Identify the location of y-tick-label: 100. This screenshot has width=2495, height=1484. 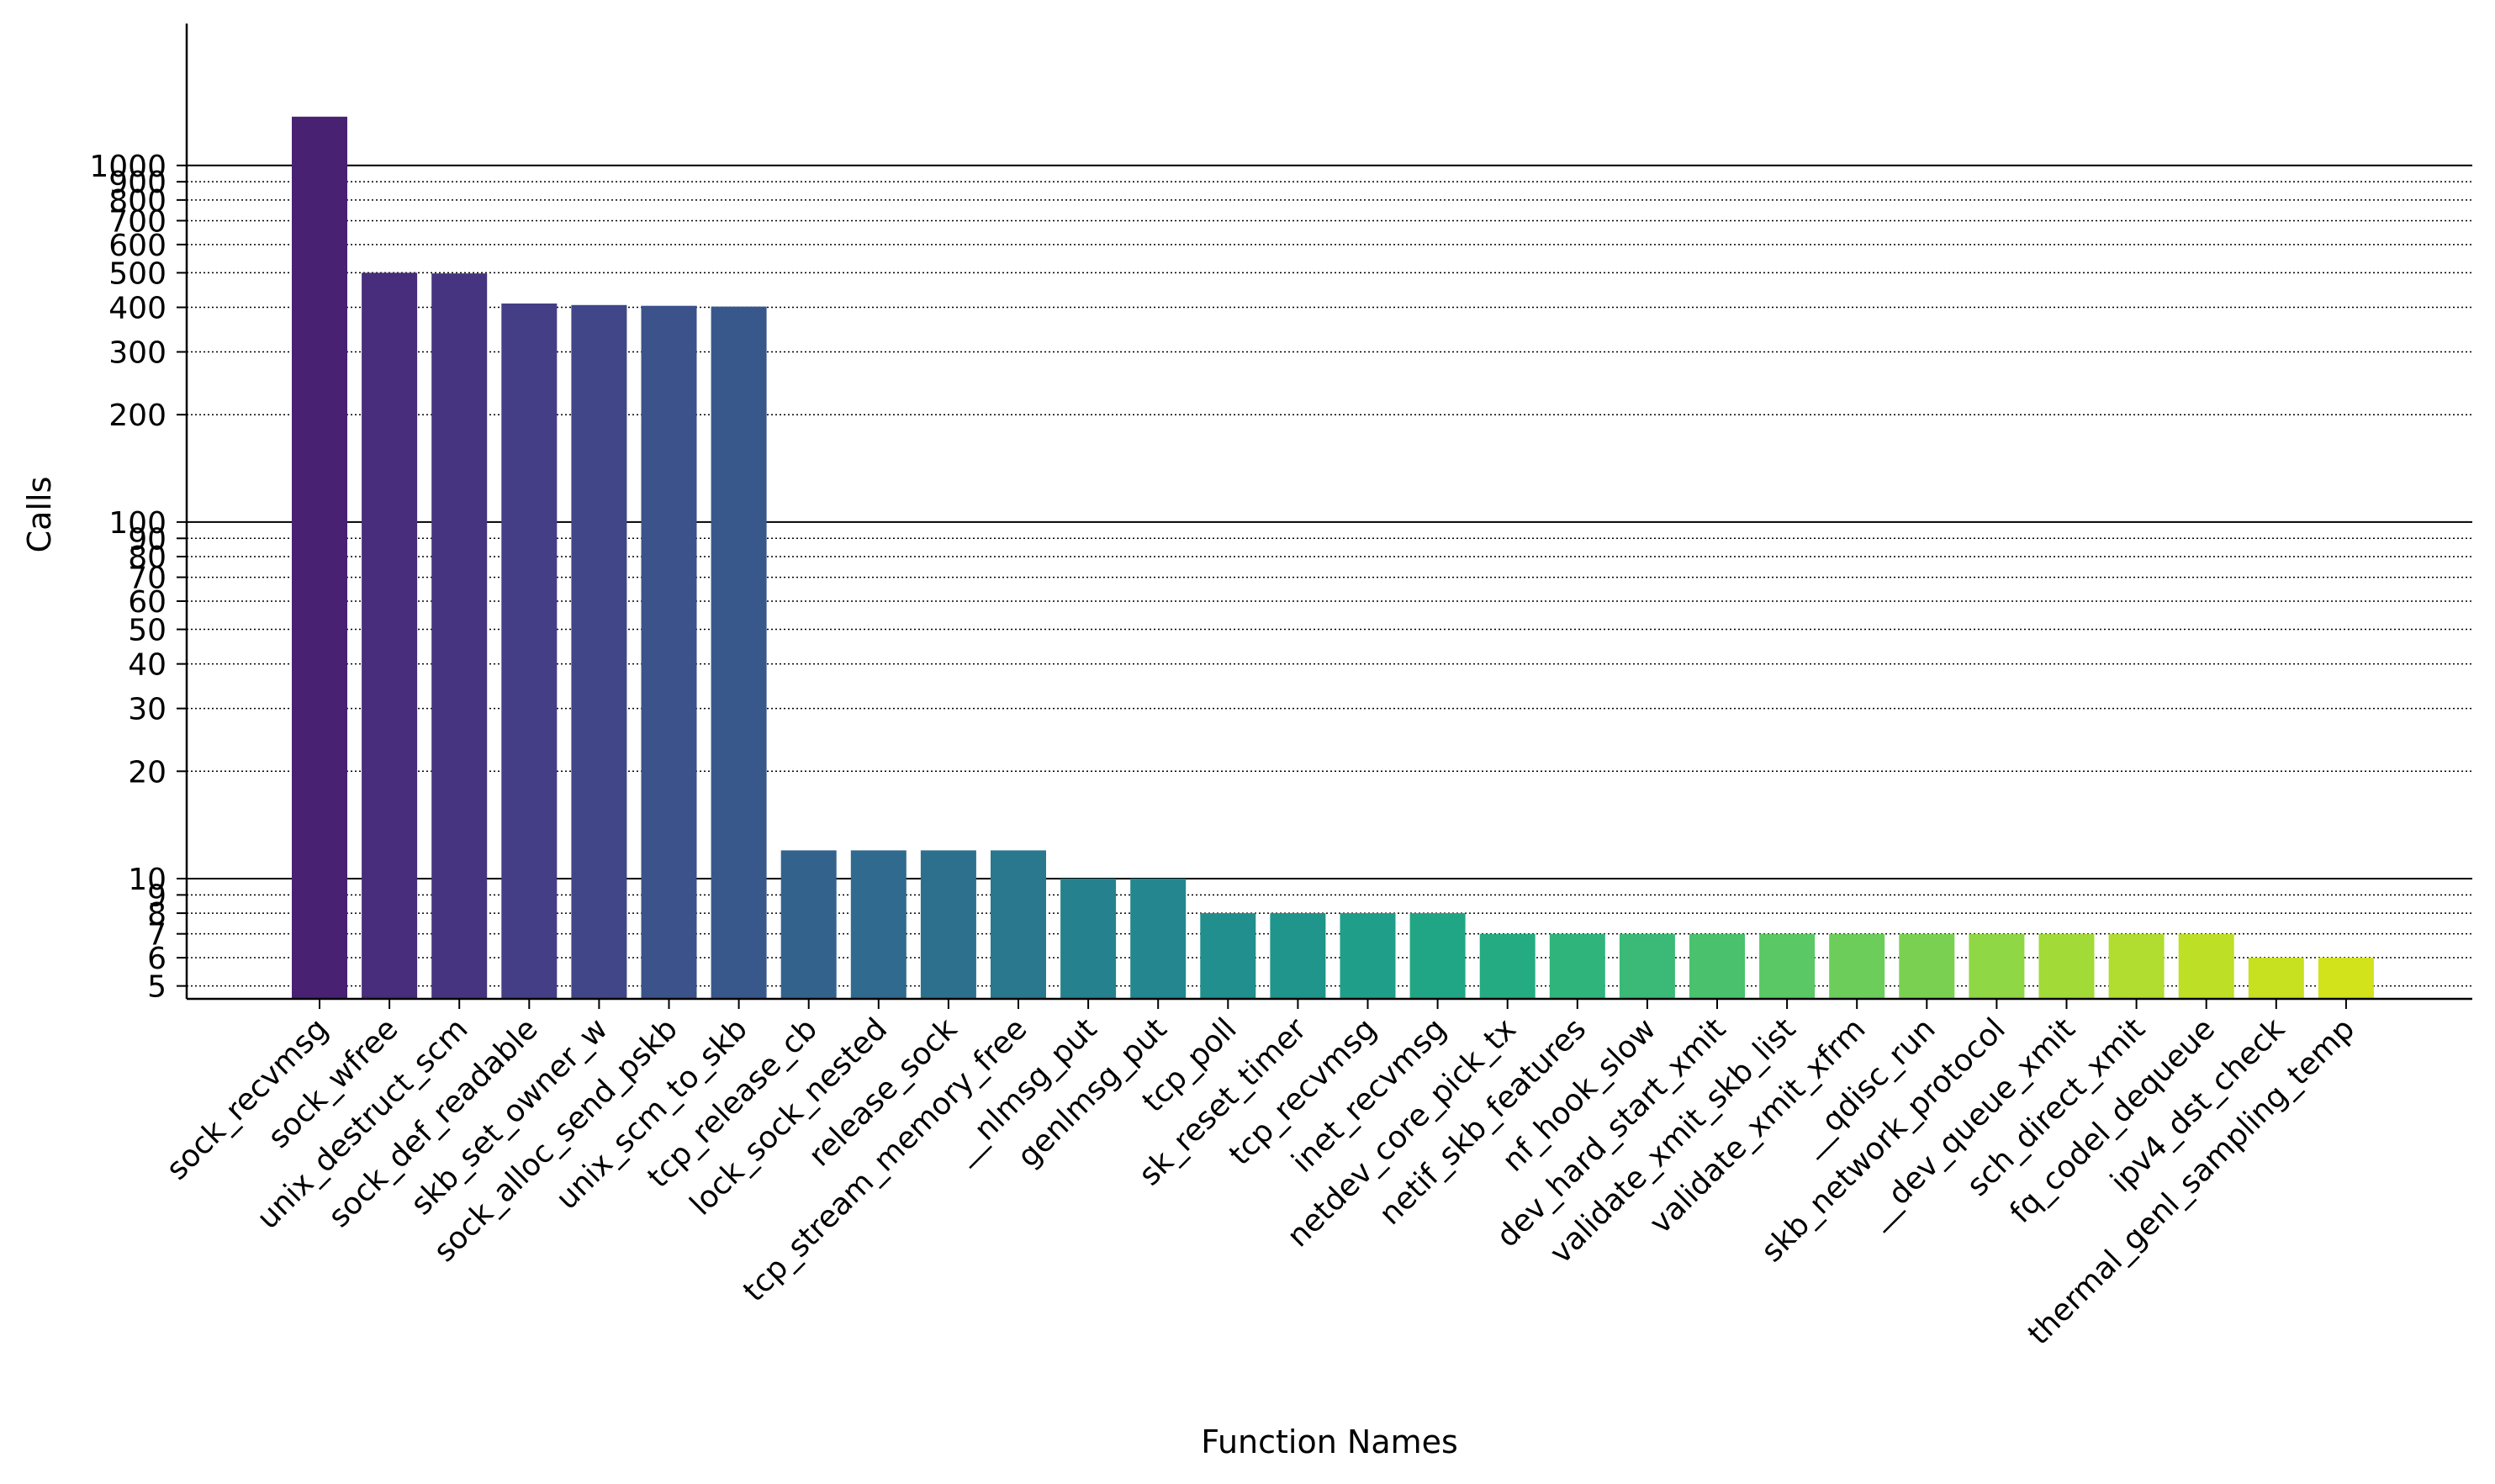
(137, 523).